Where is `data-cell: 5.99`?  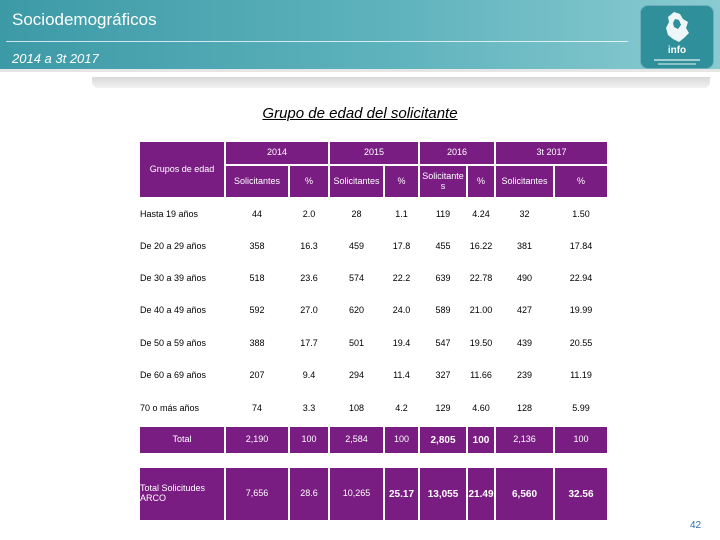
data-cell: 5.99 is located at coordinates (581, 409).